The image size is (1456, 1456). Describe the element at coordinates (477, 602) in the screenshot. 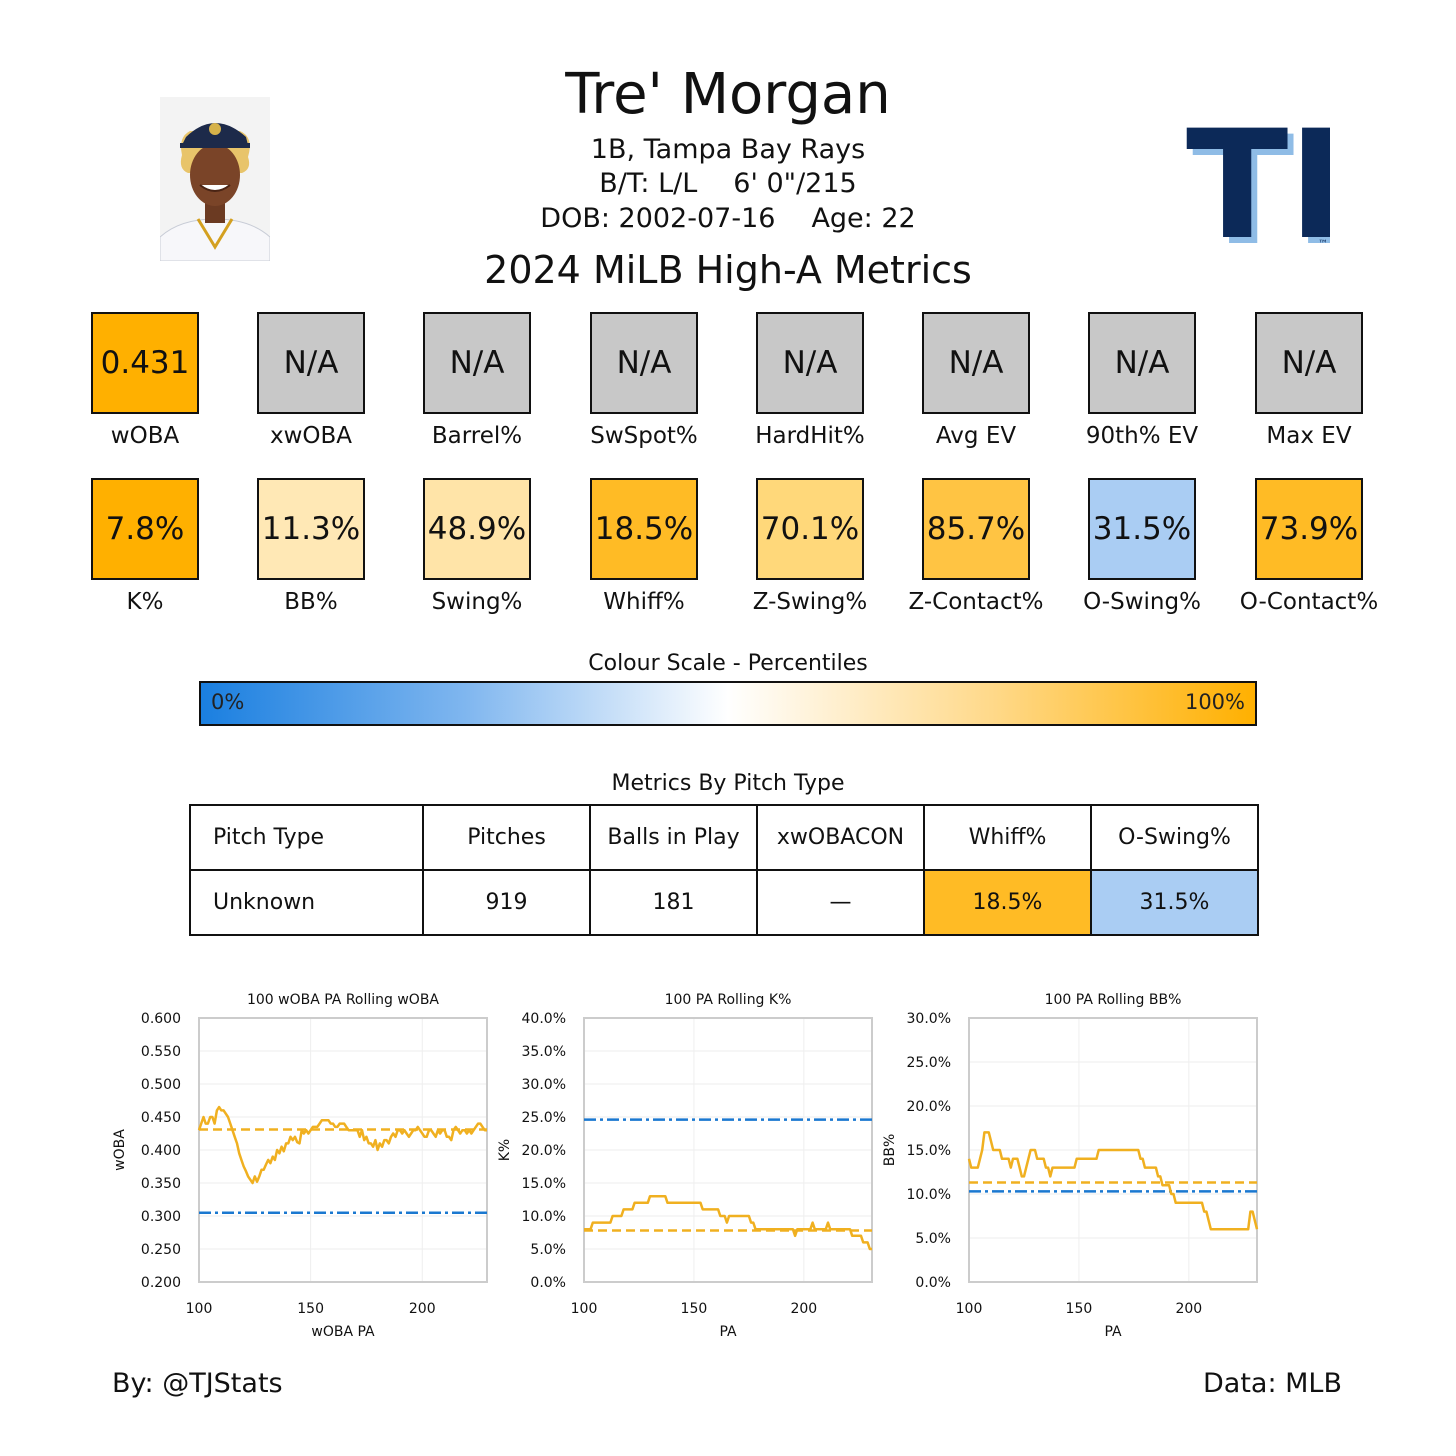

I see `metric-tile-label: Swing%` at that location.